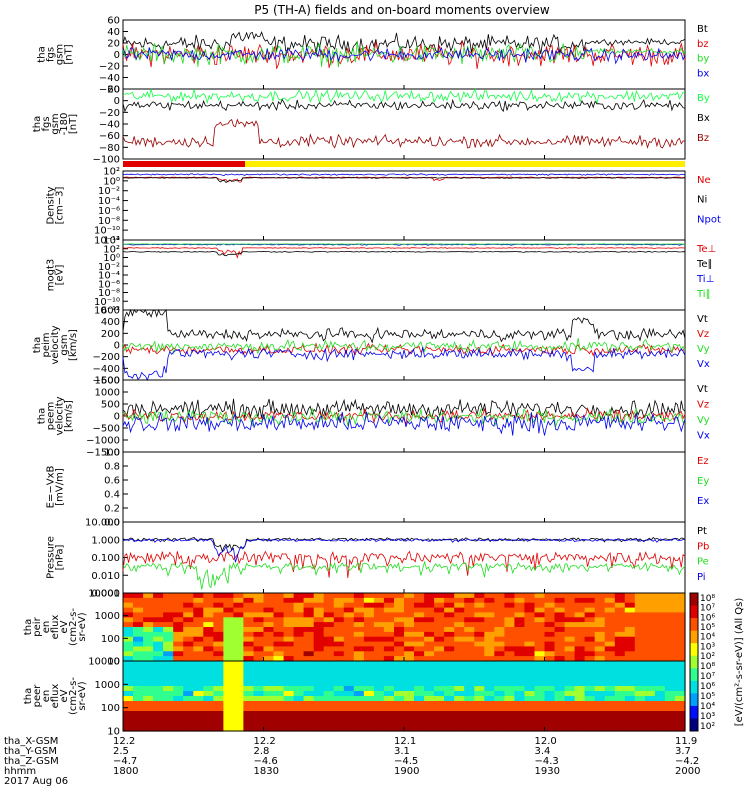  I want to click on bottom-row-value: 1900, so click(406, 771).